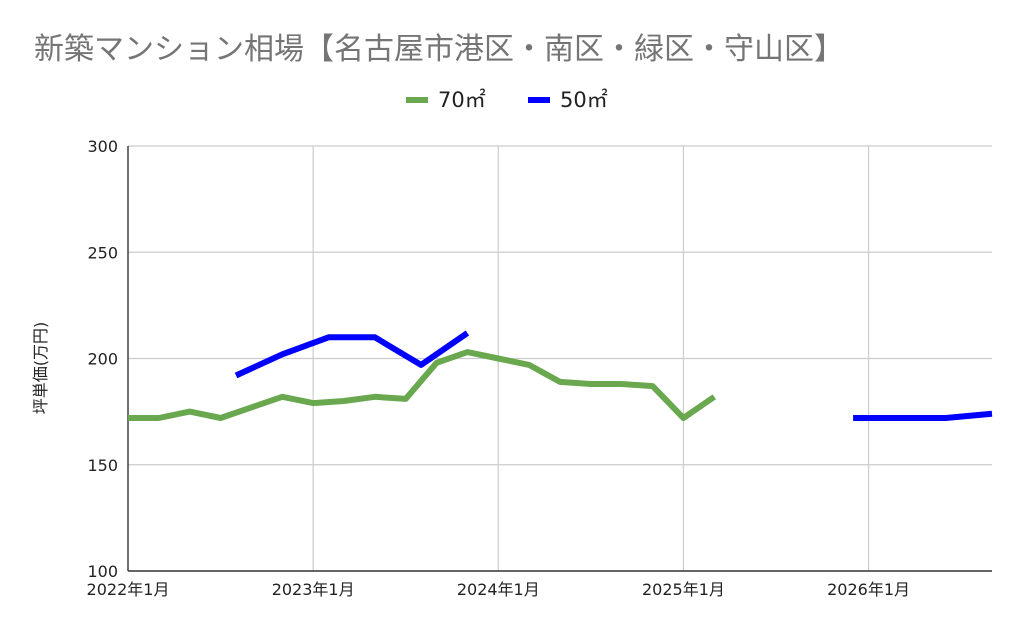 The image size is (1024, 633). I want to click on x-tick-label: 2025年1月, so click(683, 589).